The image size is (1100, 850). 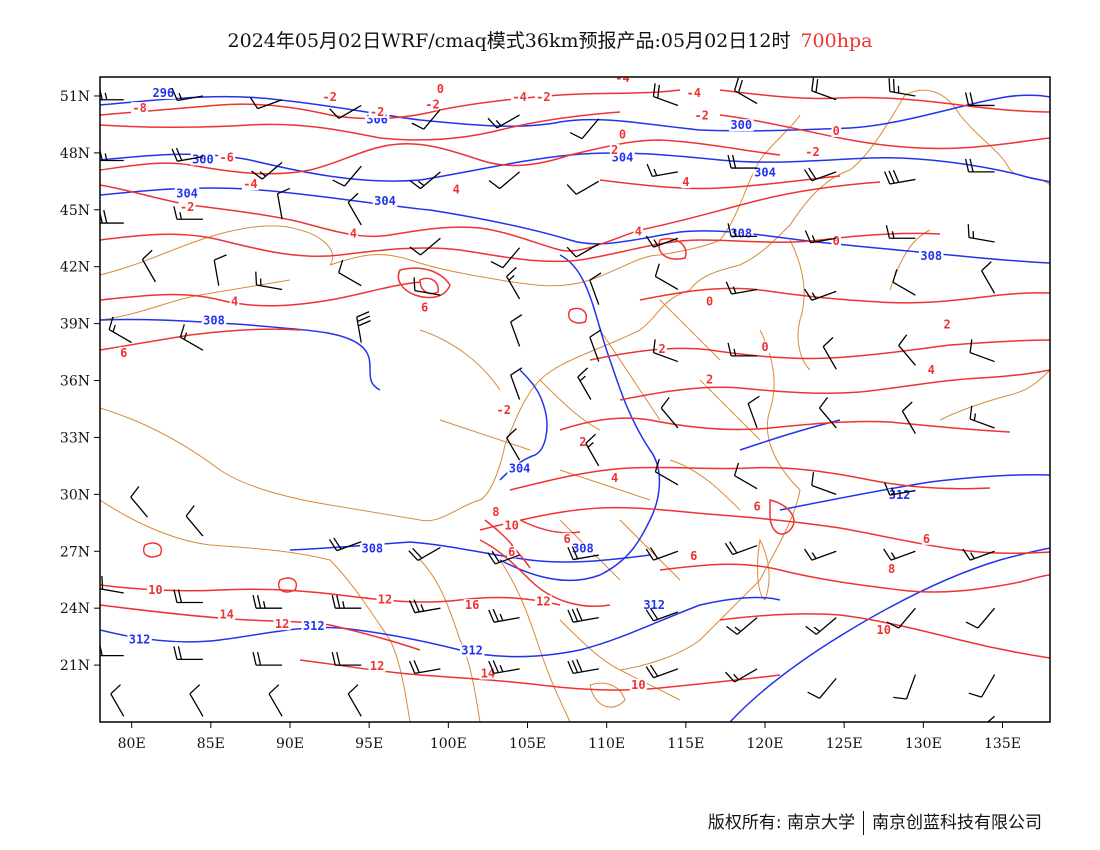 What do you see at coordinates (527, 744) in the screenshot?
I see `x-tick-label: 105E` at bounding box center [527, 744].